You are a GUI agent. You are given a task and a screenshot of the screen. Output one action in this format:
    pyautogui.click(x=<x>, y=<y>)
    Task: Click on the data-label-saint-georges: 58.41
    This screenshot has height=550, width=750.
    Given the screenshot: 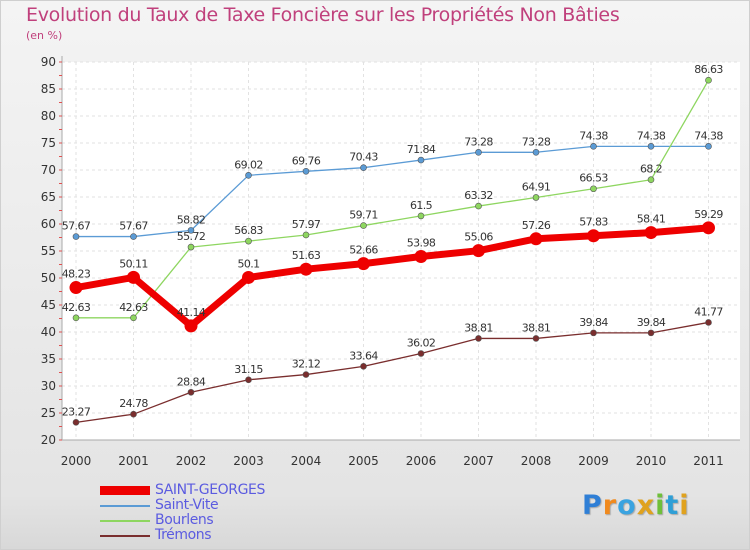 What is the action you would take?
    pyautogui.click(x=651, y=219)
    